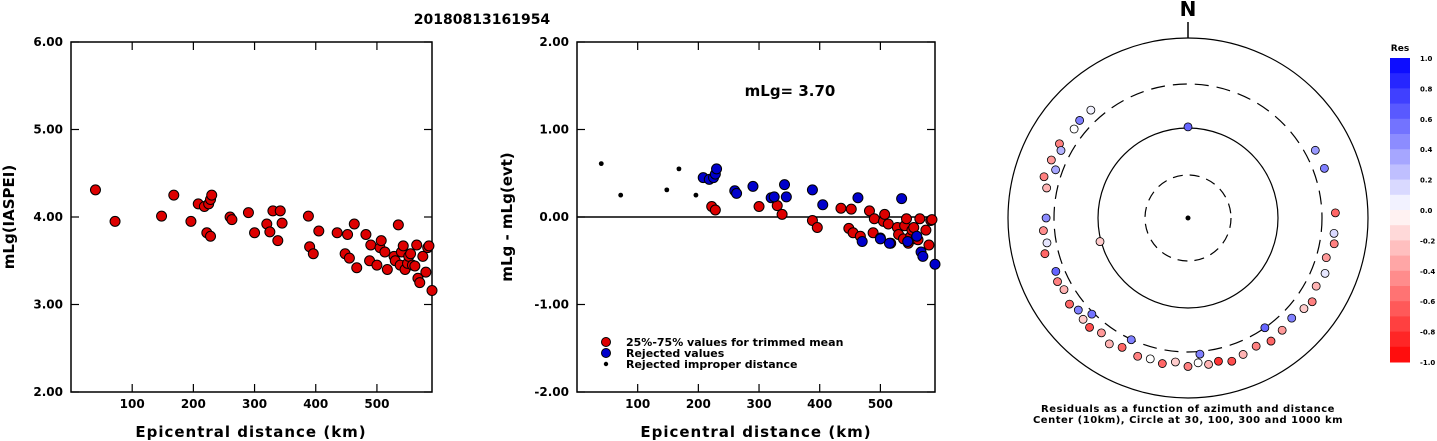 The width and height of the screenshot is (1437, 441). What do you see at coordinates (1427, 272) in the screenshot?
I see `colorbar-tick-label: -0.4` at bounding box center [1427, 272].